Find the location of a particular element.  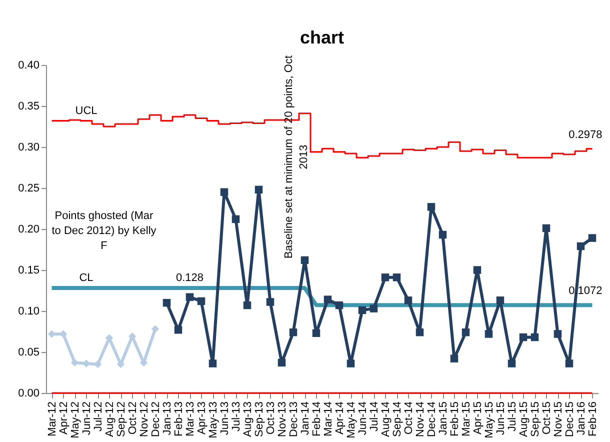

x-tick-label: Jun-15 is located at coordinates (500, 419).